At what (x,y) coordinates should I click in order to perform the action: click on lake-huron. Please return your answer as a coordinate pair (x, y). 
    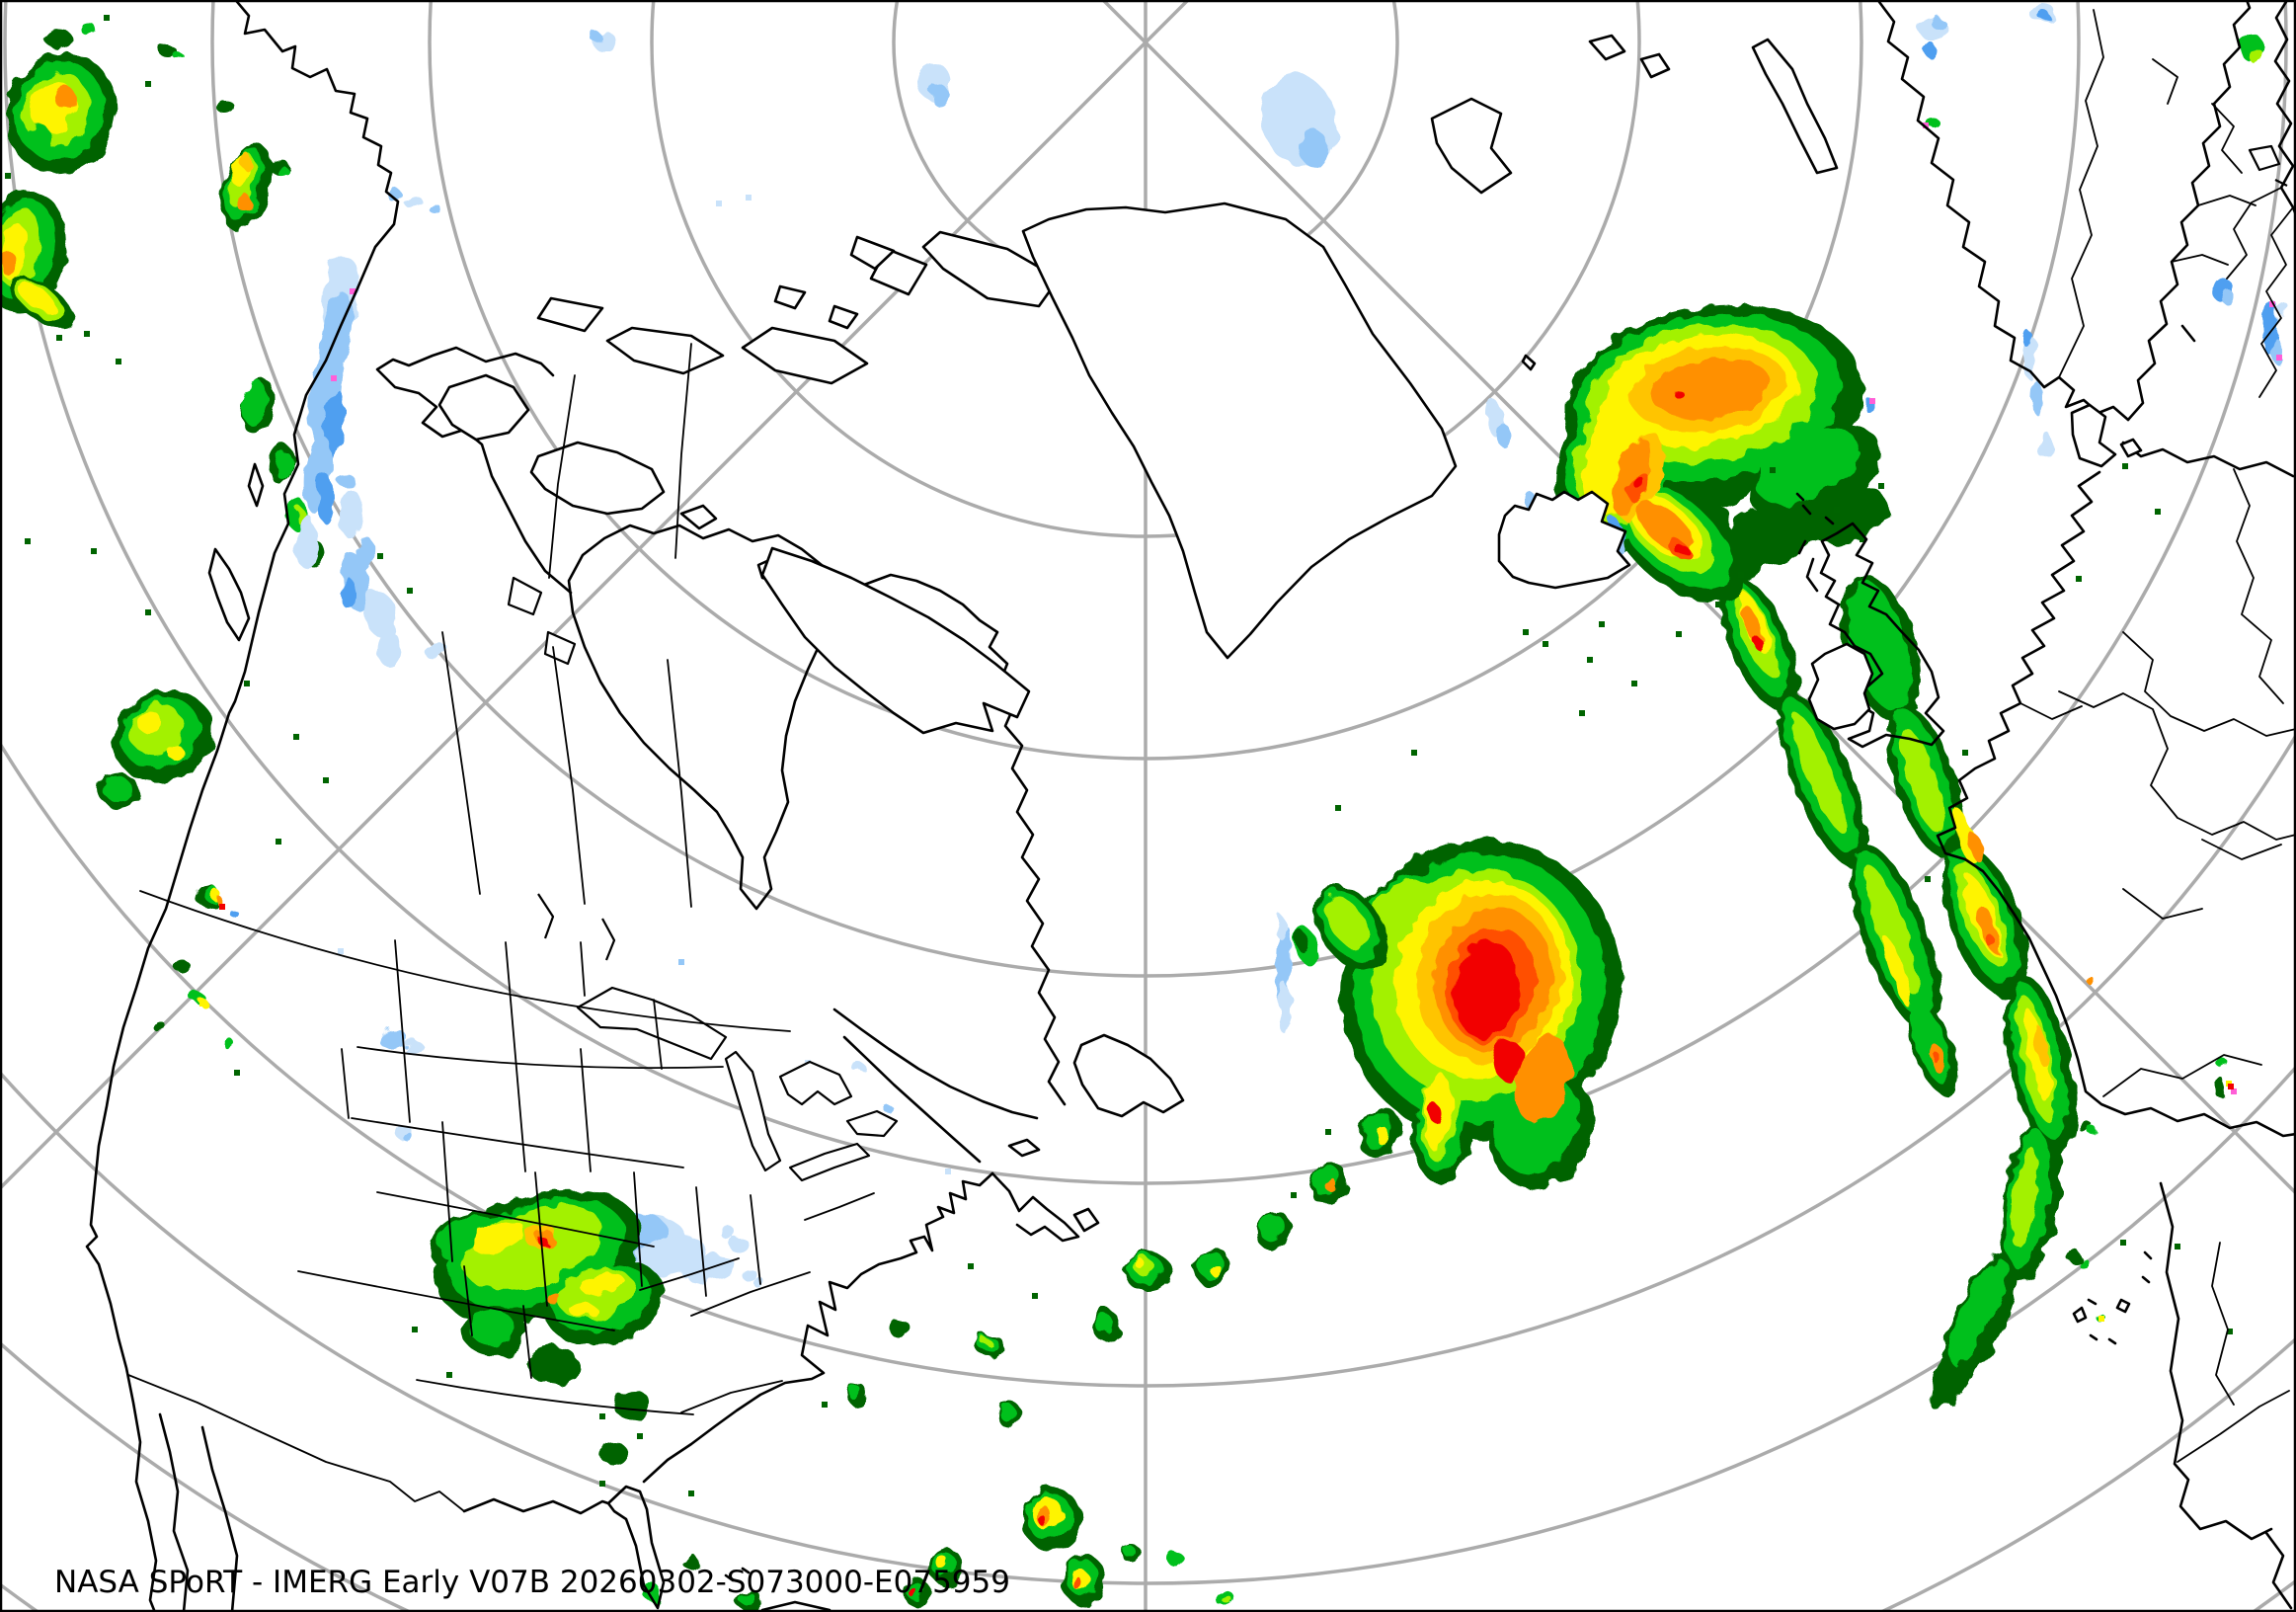
    Looking at the image, I should click on (816, 1083).